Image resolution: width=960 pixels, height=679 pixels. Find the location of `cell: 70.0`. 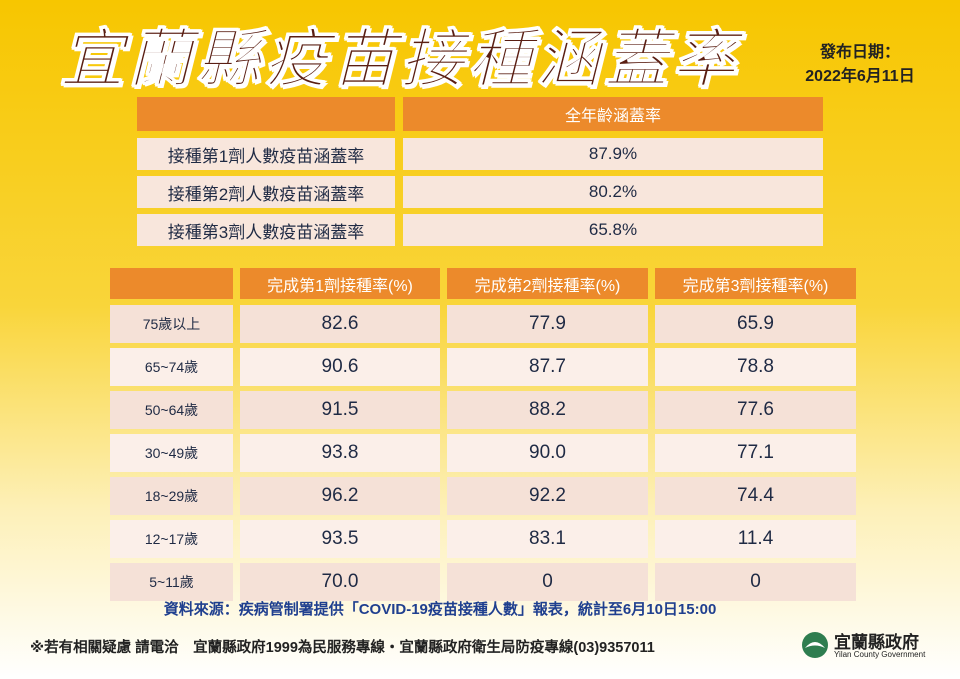

cell: 70.0 is located at coordinates (340, 582).